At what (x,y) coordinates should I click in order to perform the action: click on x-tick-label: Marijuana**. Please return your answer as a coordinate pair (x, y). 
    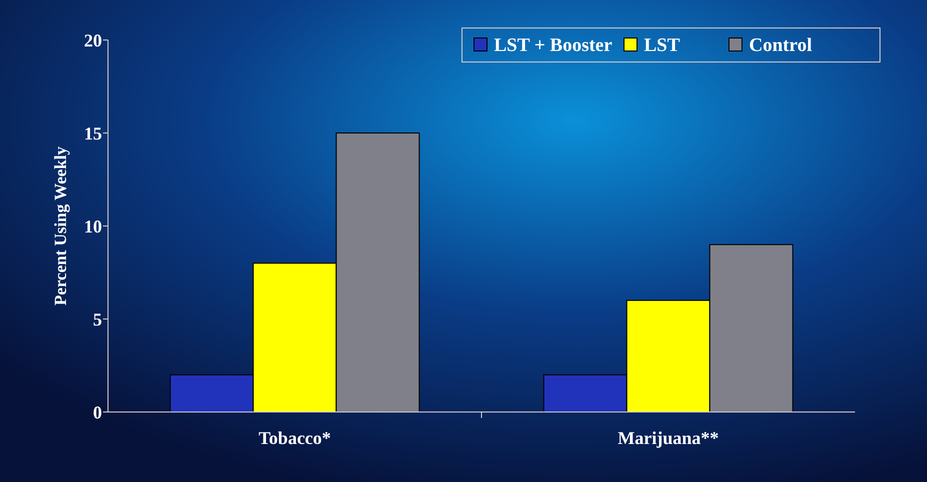
    Looking at the image, I should click on (668, 438).